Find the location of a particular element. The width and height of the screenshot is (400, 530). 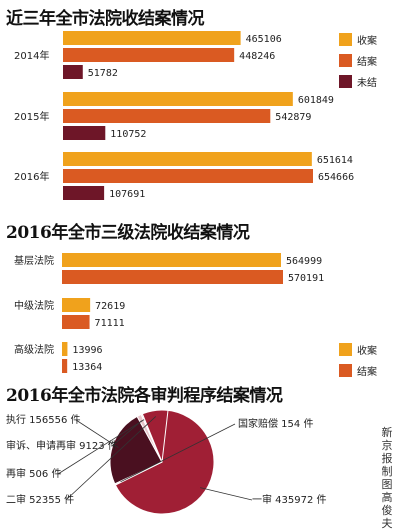

pie-slice-label: 再审 506 件 is located at coordinates (33, 473).